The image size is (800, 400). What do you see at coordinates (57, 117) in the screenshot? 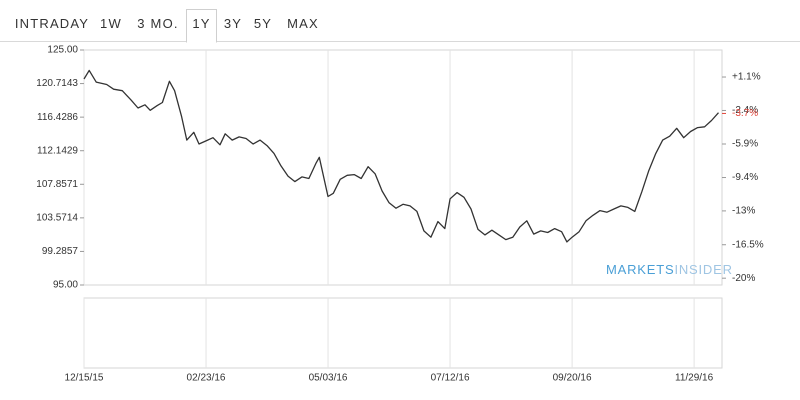
I see `y-tick-label: 116.4286` at bounding box center [57, 117].